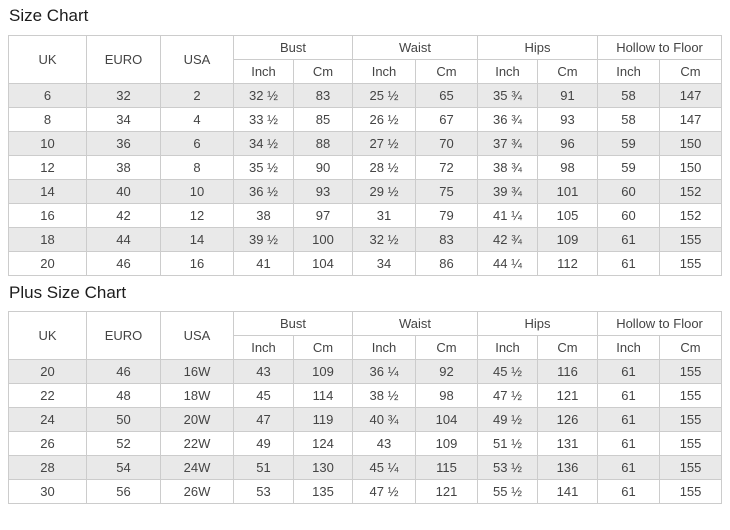 This screenshot has width=730, height=530. What do you see at coordinates (263, 491) in the screenshot?
I see `table-cell: 53` at bounding box center [263, 491].